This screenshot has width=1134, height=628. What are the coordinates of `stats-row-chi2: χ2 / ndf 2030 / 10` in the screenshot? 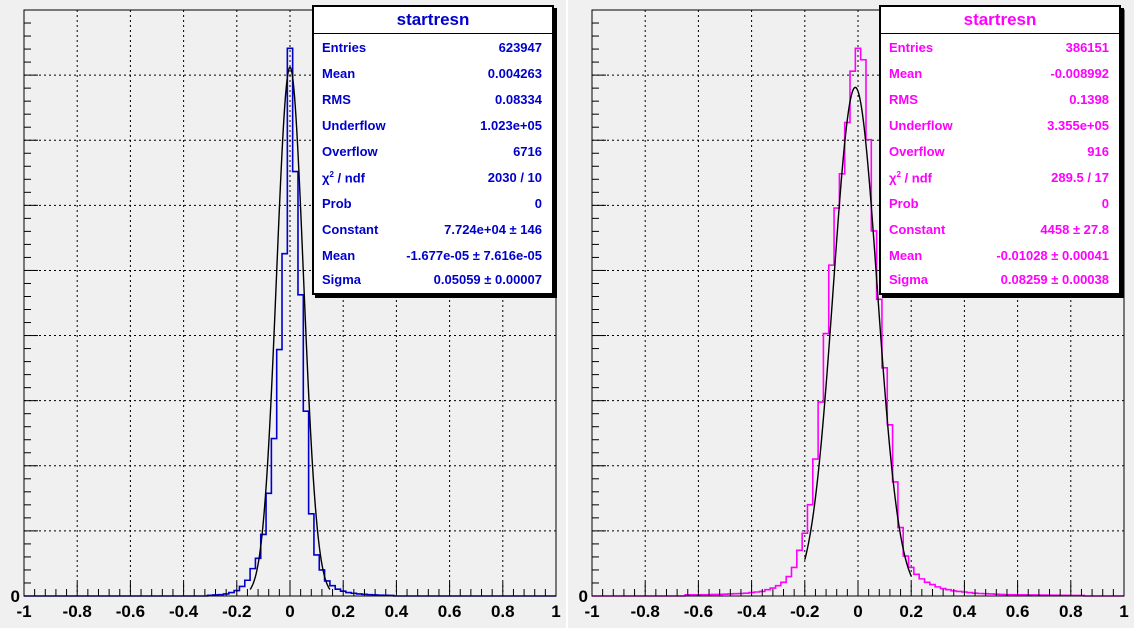 It's located at (432, 178).